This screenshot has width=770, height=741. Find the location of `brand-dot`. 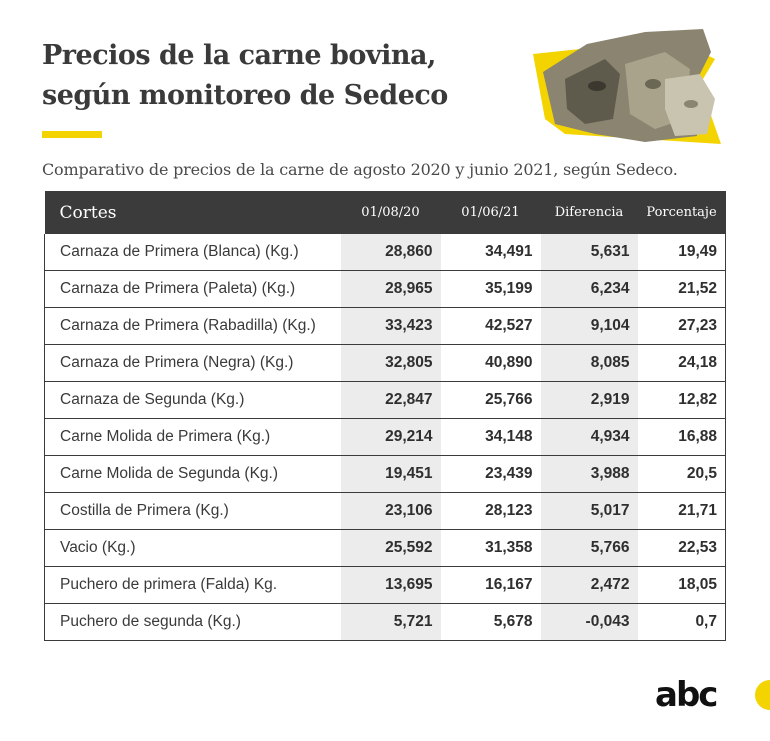

brand-dot is located at coordinates (762, 695).